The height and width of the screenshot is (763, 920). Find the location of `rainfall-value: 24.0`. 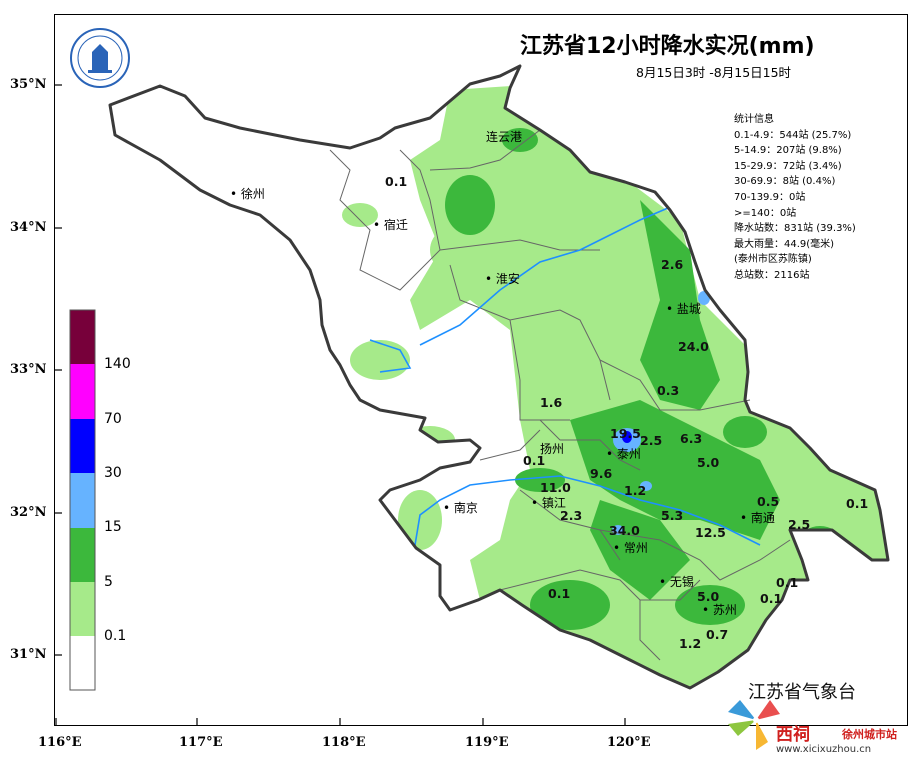

rainfall-value: 24.0 is located at coordinates (693, 346).